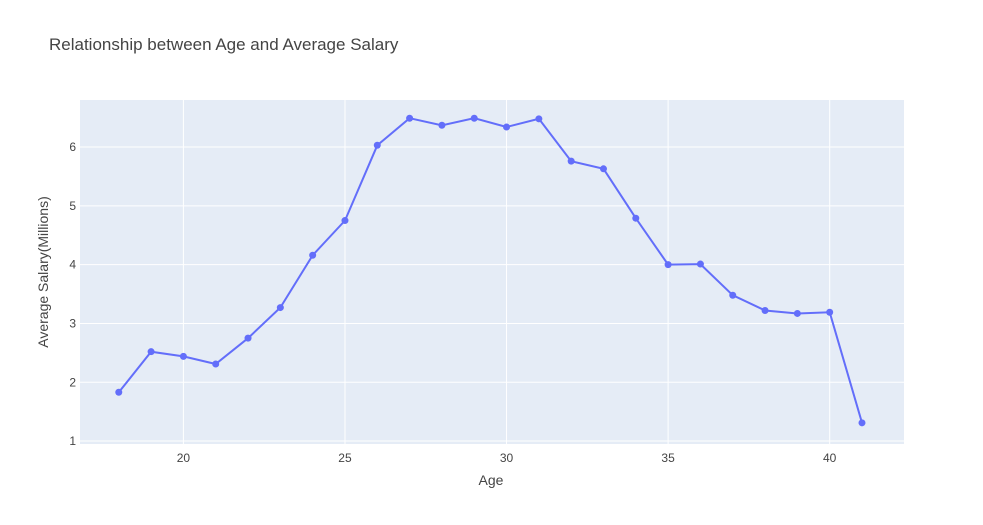  I want to click on y-tick-label: 6, so click(72, 147).